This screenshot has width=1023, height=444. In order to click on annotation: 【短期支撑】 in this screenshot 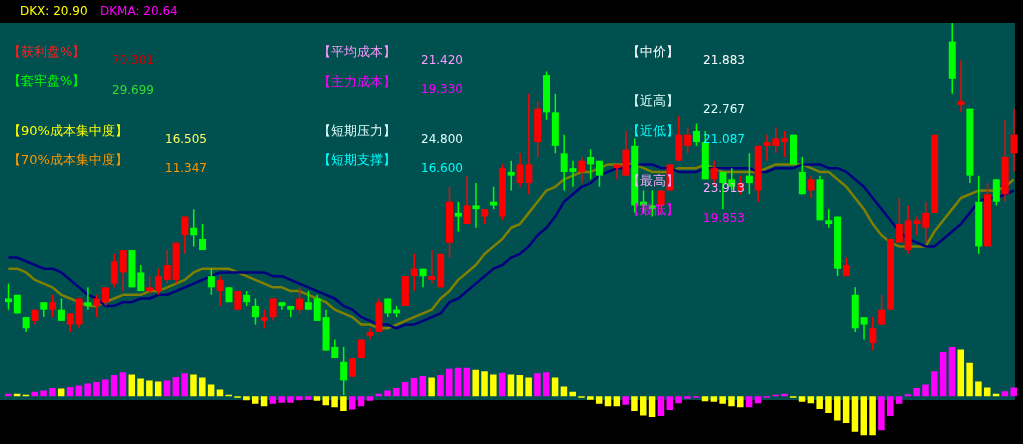, I will do `click(357, 160)`.